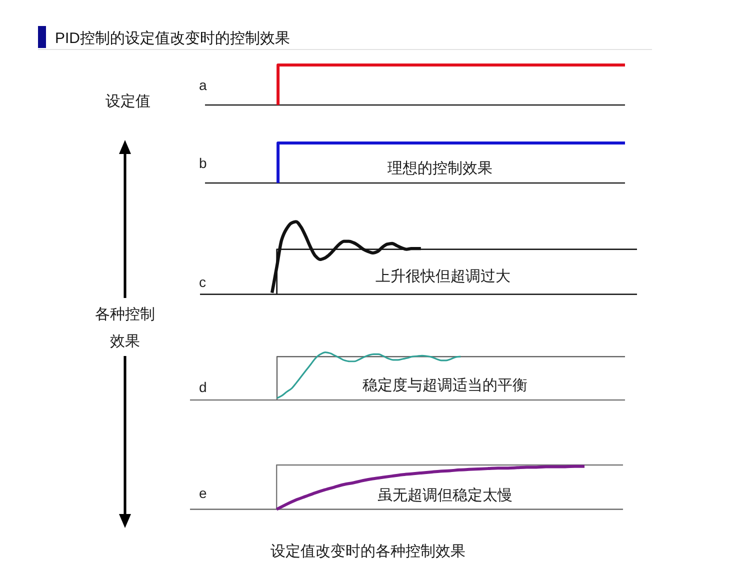 This screenshot has height=573, width=751. I want to click on y-axis-title: e, so click(203, 493).